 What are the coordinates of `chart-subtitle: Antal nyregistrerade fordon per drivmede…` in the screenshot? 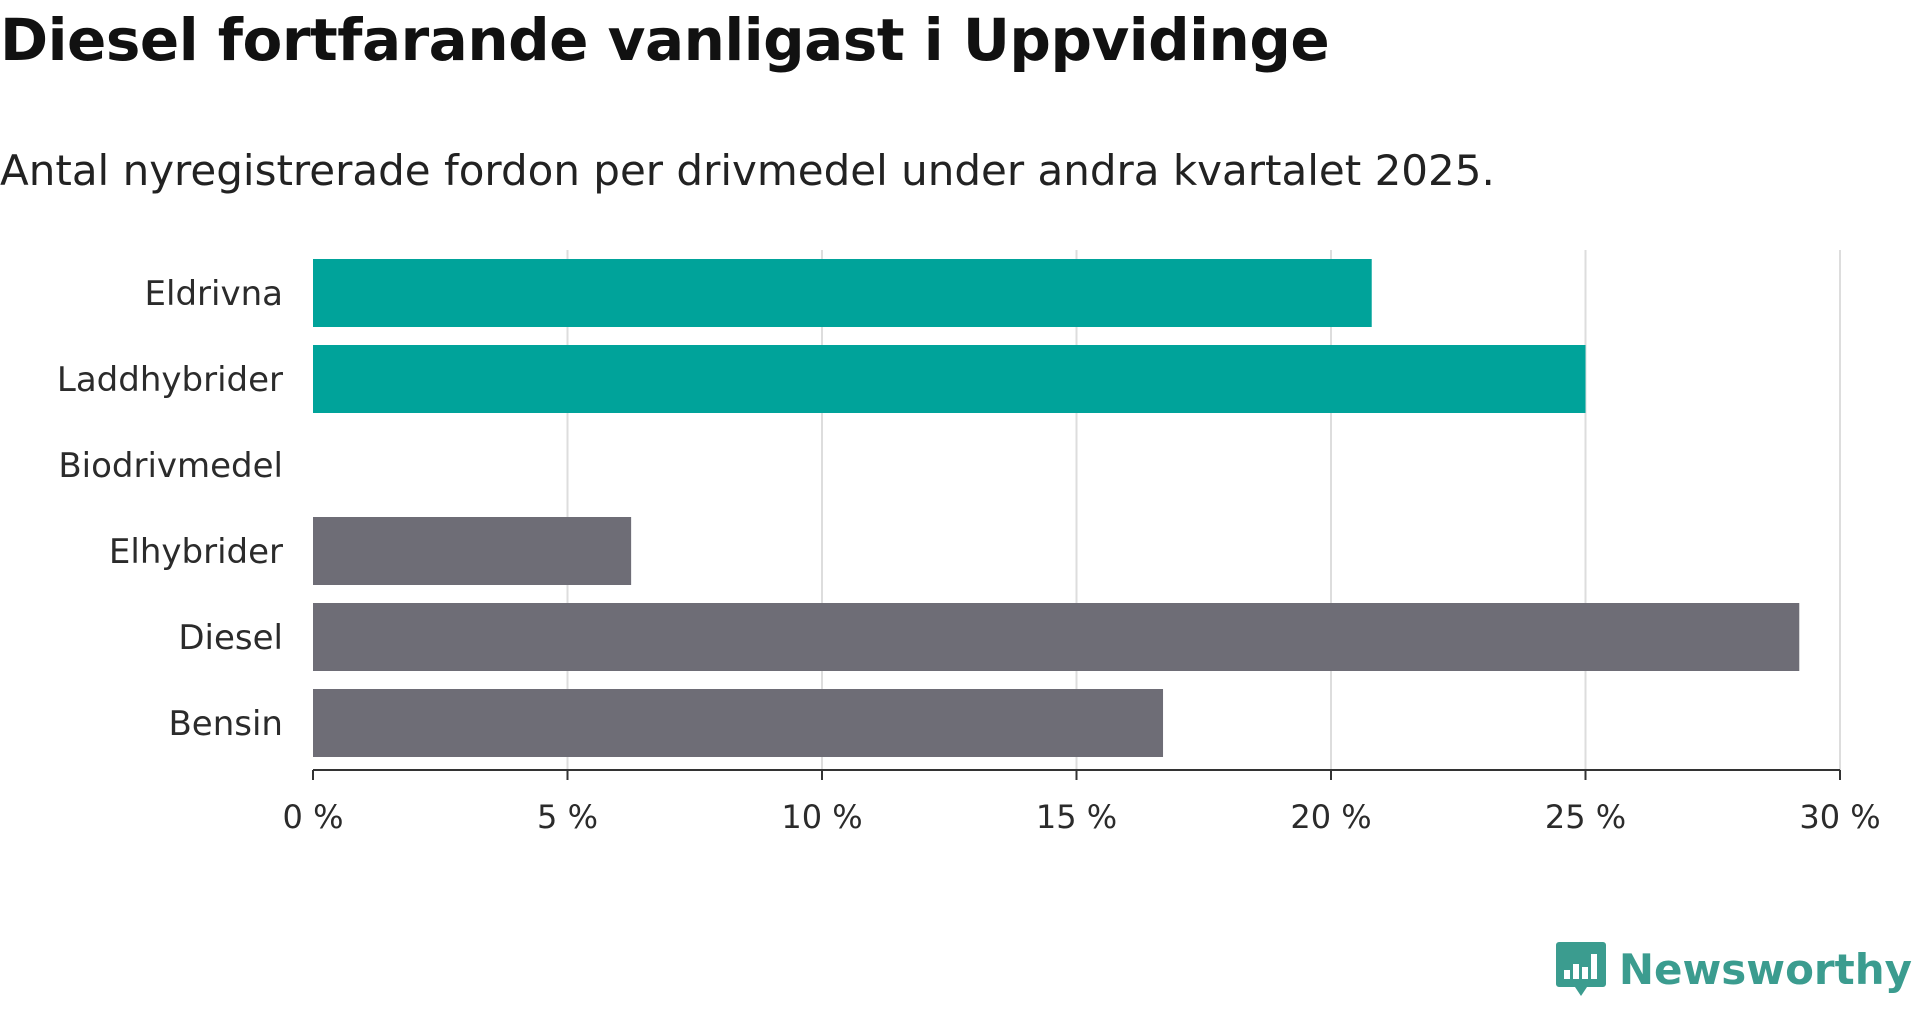 It's located at (747, 170).